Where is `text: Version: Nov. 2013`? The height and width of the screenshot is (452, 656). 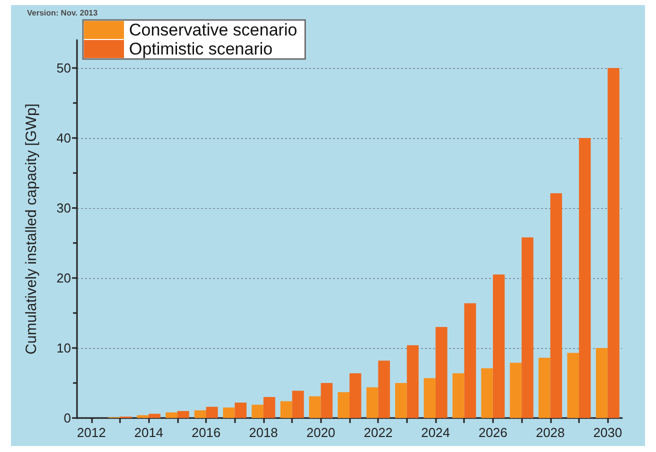 text: Version: Nov. 2013 is located at coordinates (62, 13).